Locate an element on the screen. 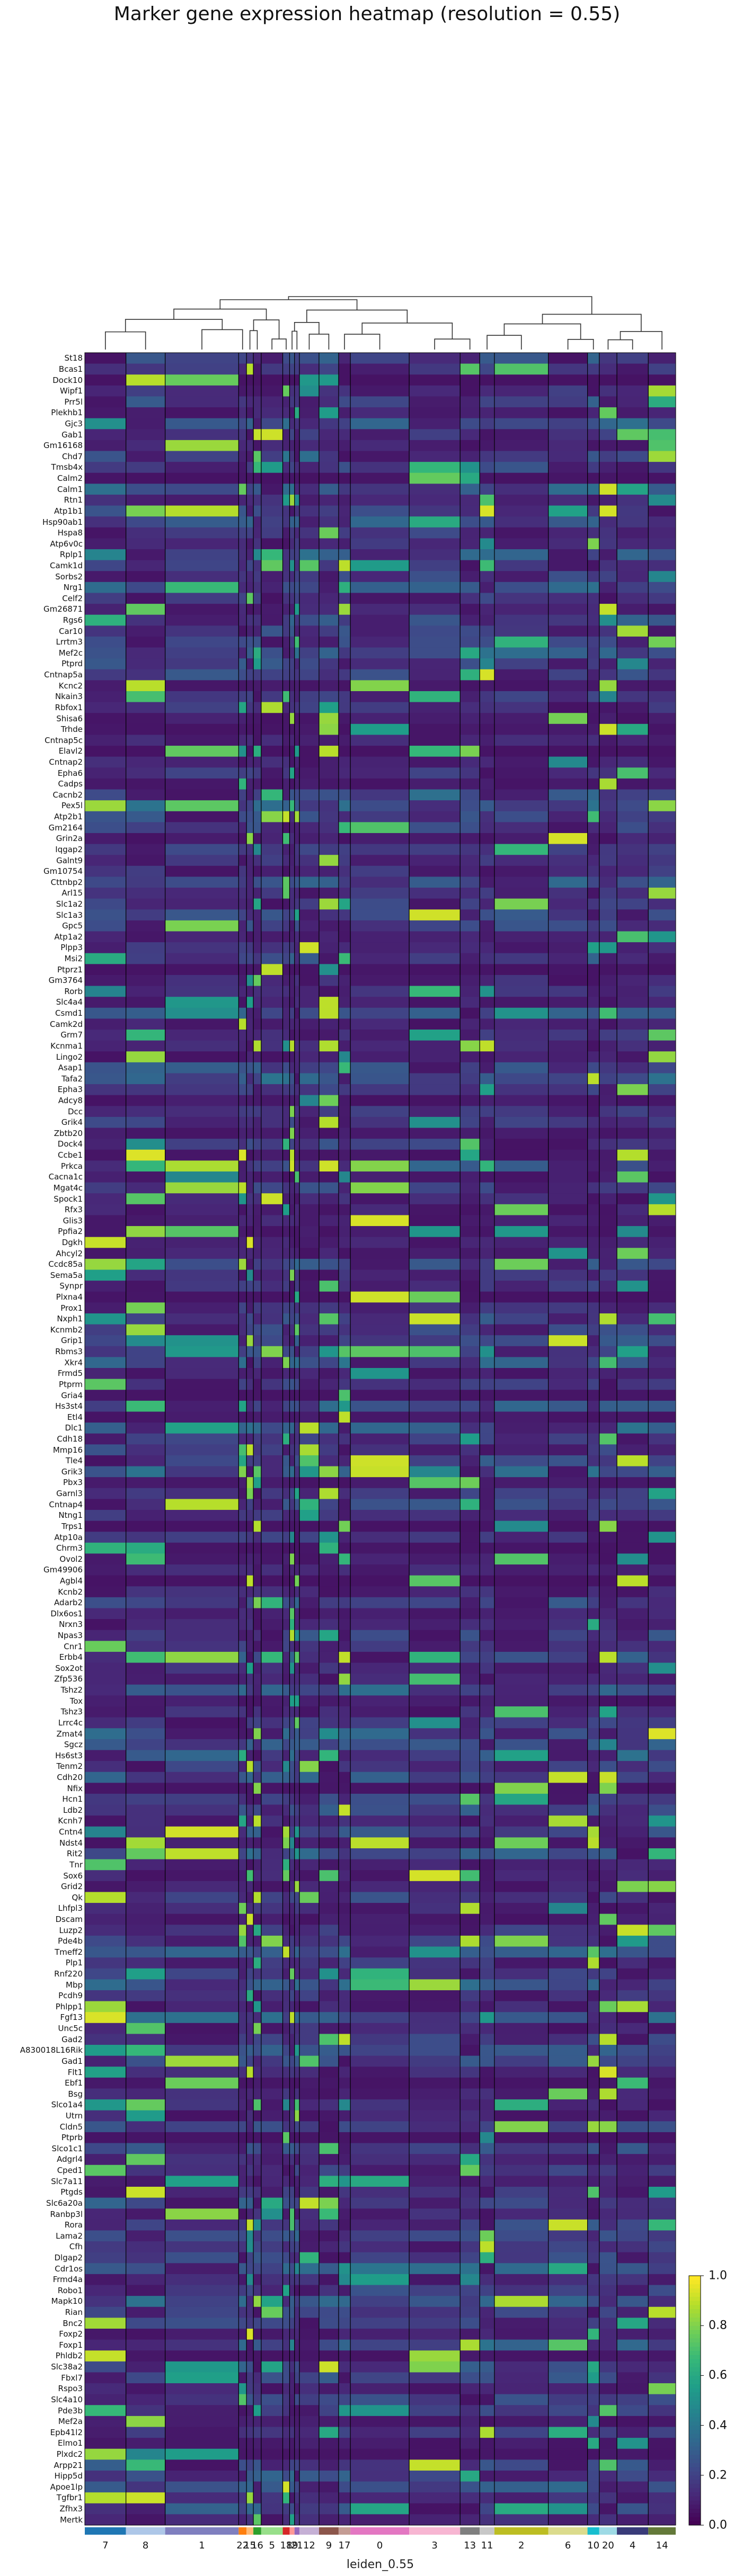  gene-label: Mapk10 is located at coordinates (67, 2301).